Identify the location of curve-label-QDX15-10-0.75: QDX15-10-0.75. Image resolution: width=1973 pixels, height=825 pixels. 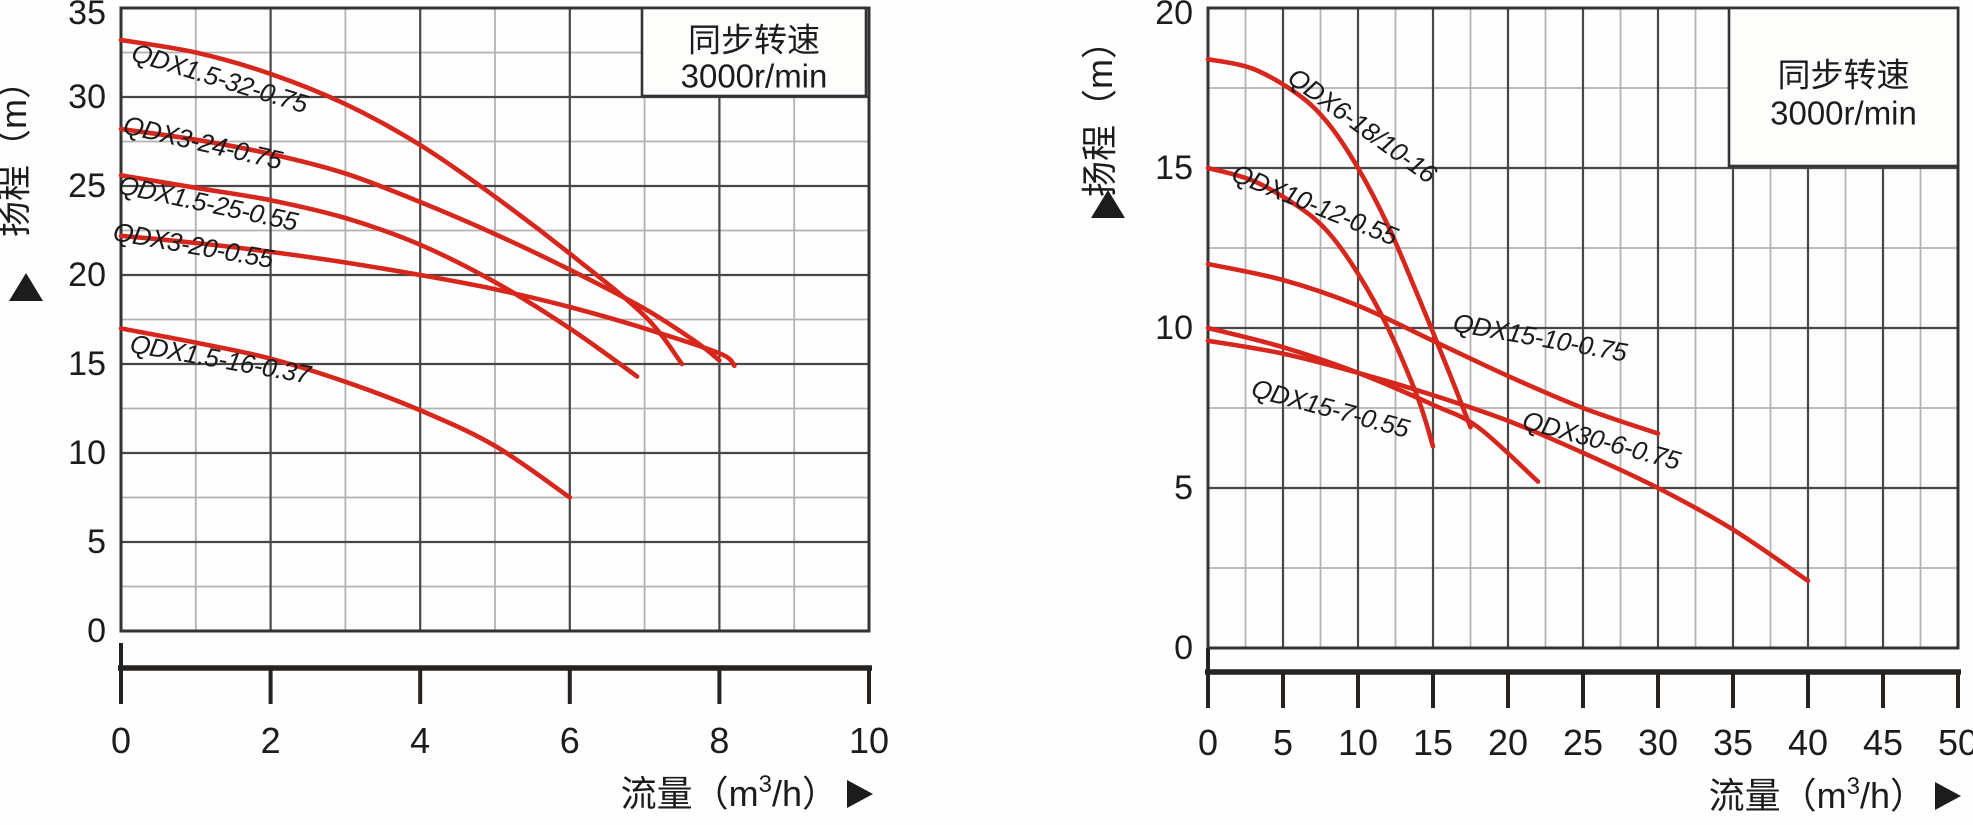
(1540, 337).